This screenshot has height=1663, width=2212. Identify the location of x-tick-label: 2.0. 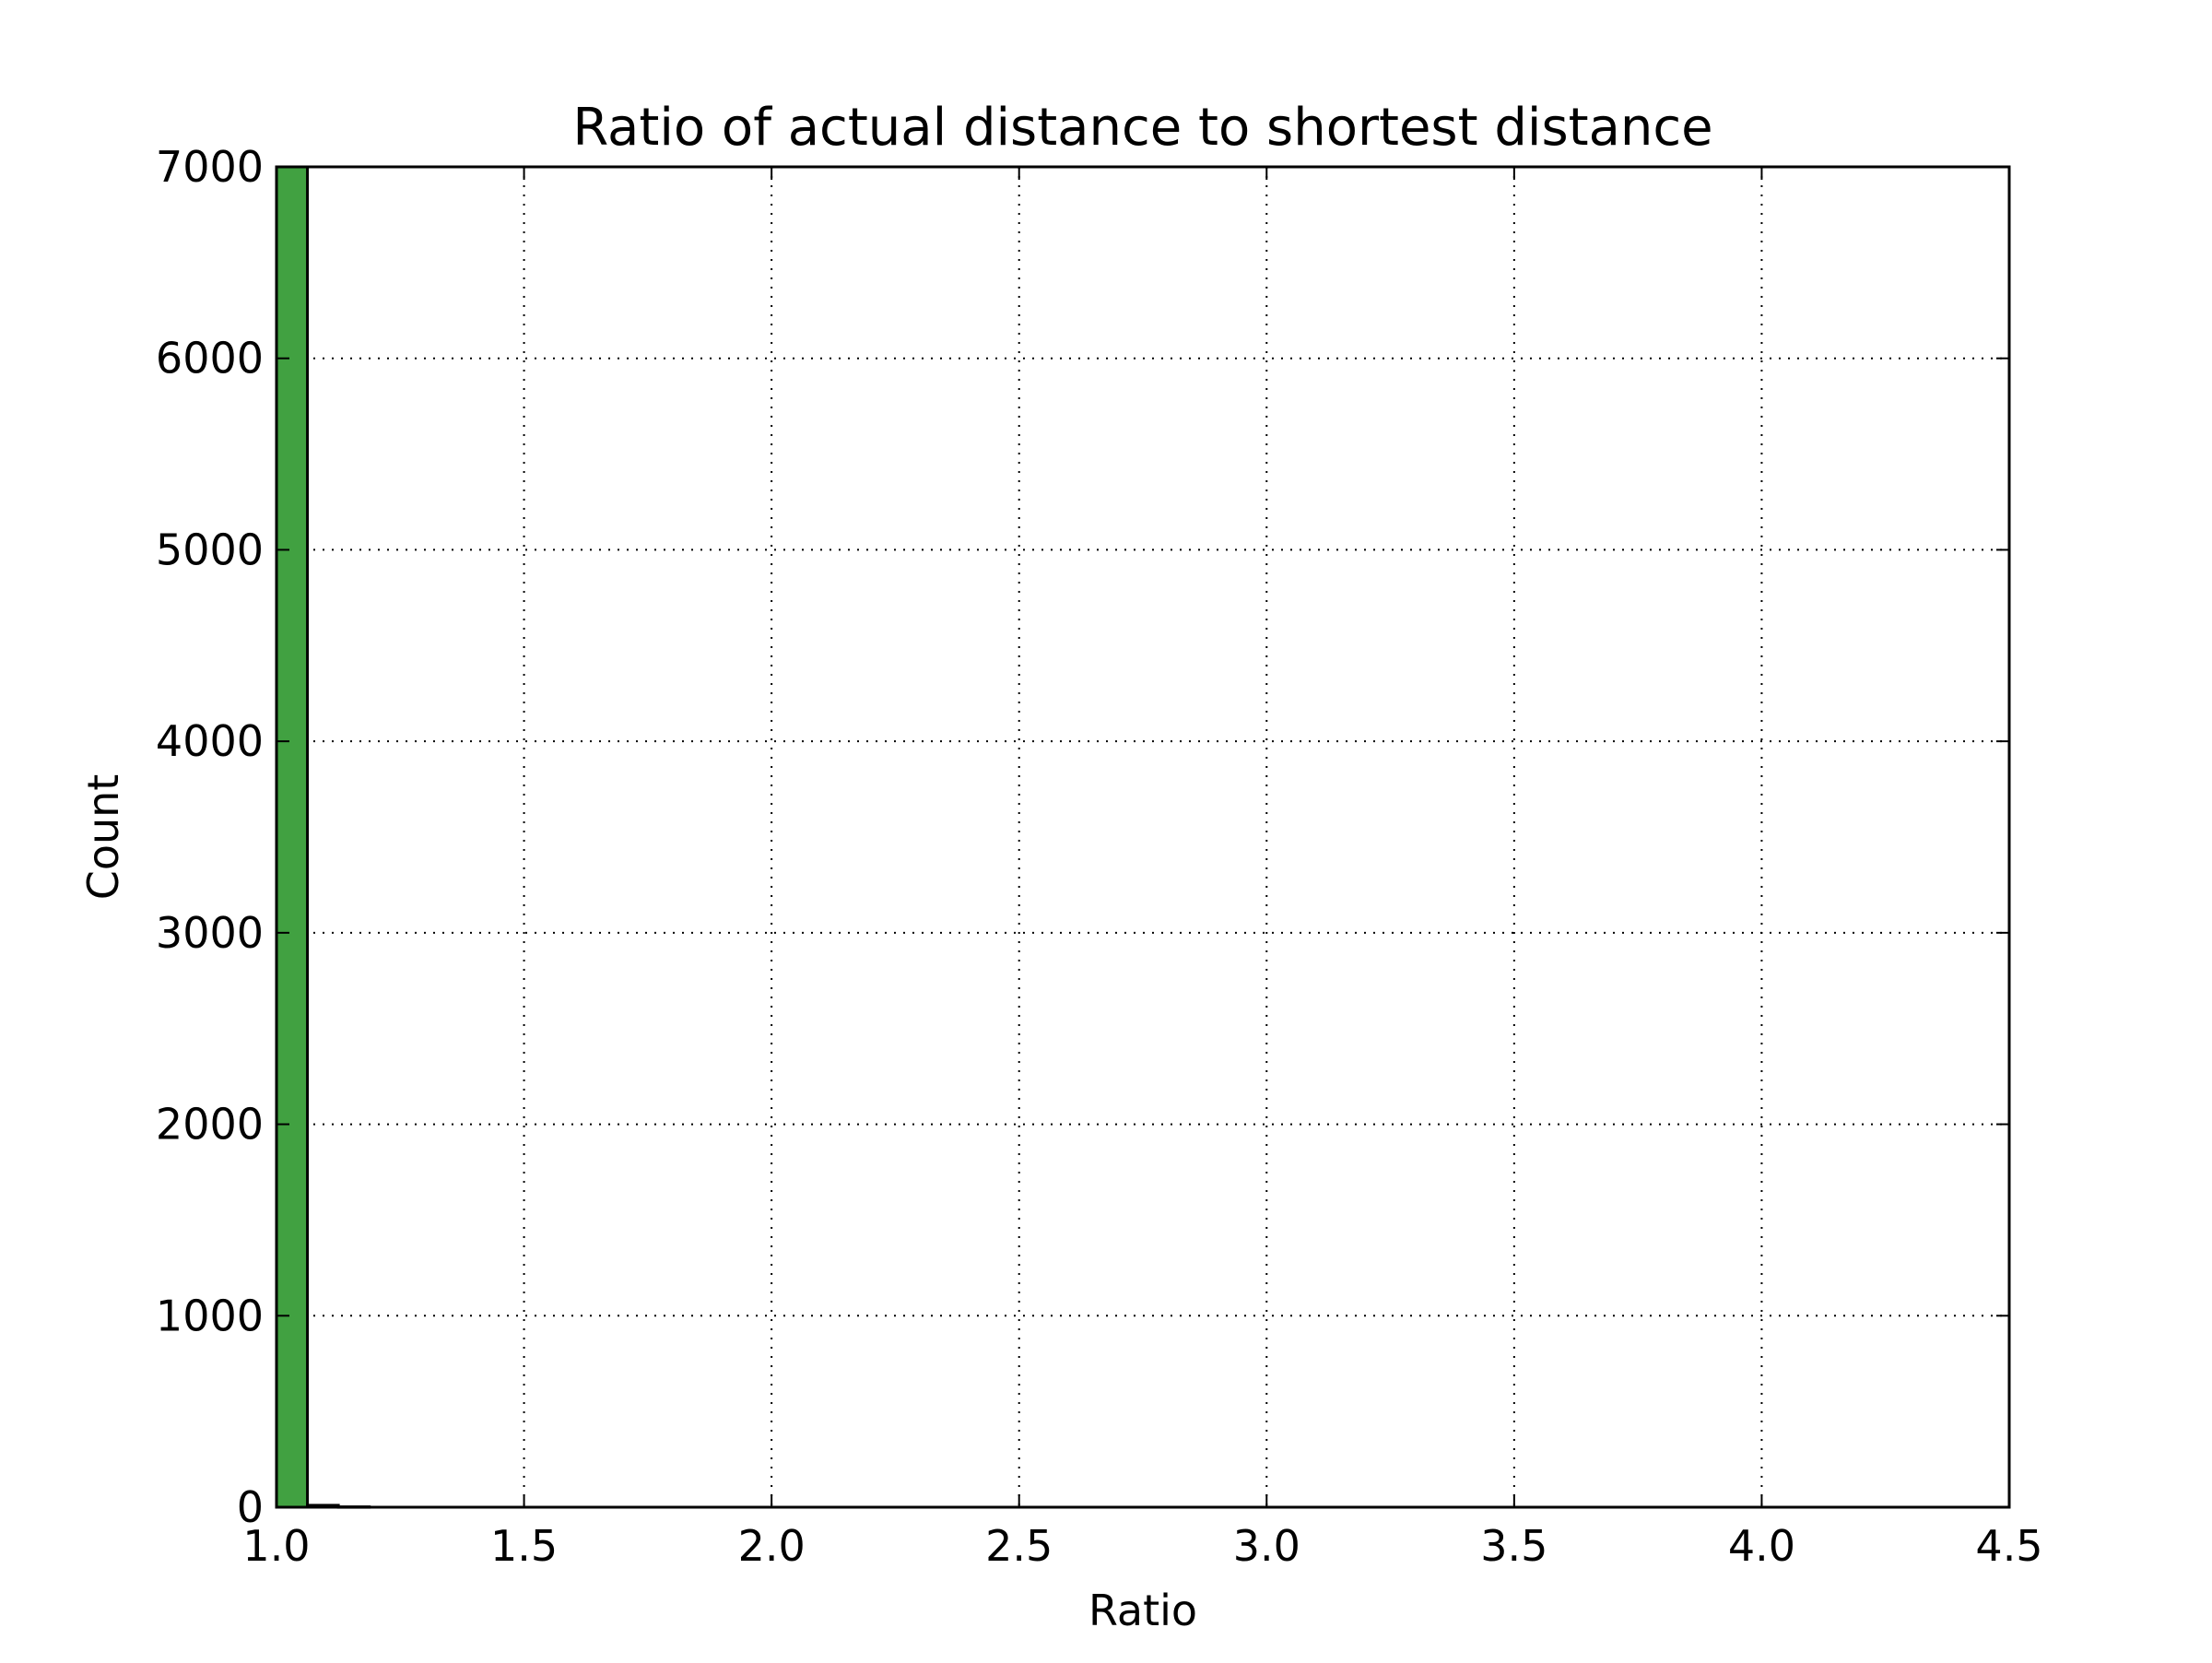
(772, 1546).